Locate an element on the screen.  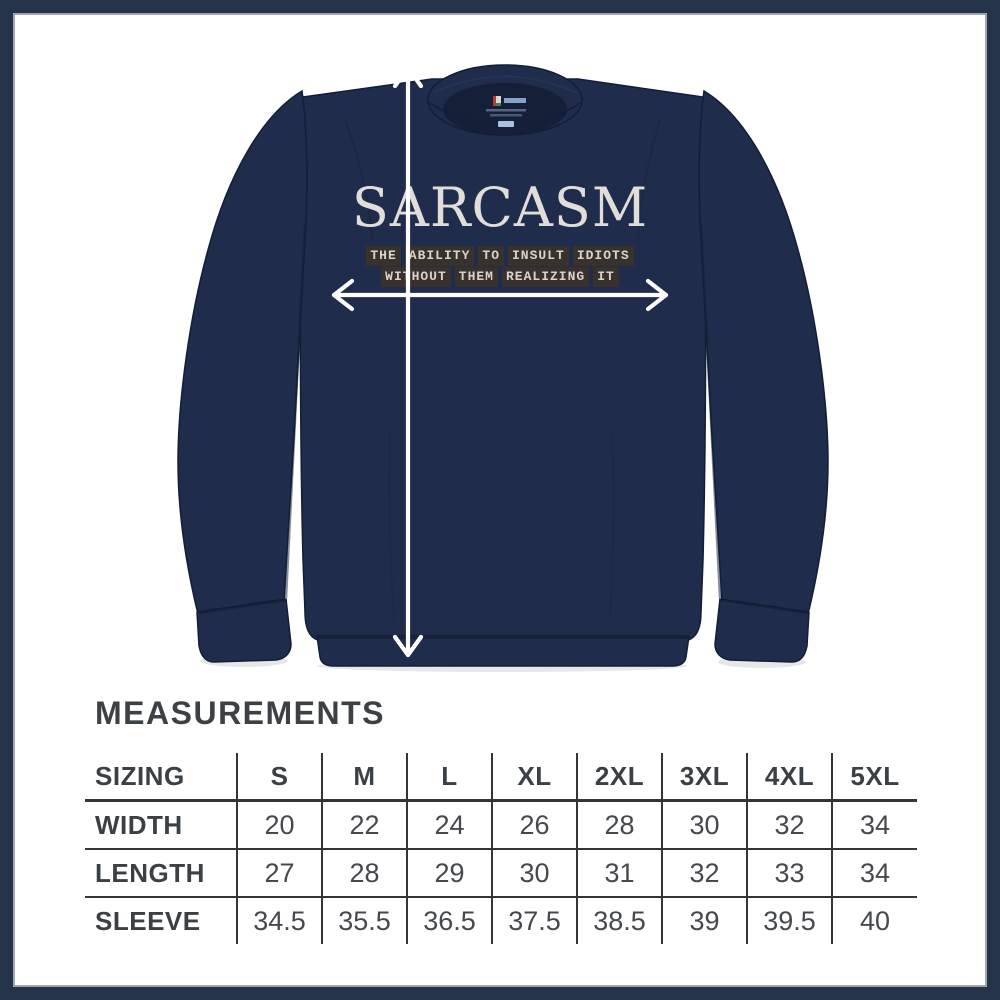
left-sleeve is located at coordinates (242, 352).